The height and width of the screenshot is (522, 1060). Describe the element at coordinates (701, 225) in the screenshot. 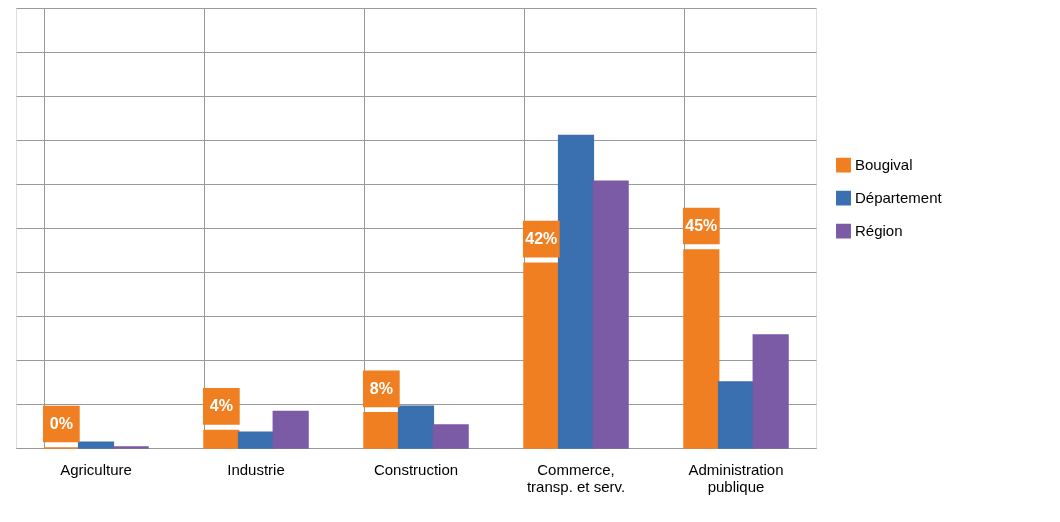

I see `data-label: 45%` at that location.